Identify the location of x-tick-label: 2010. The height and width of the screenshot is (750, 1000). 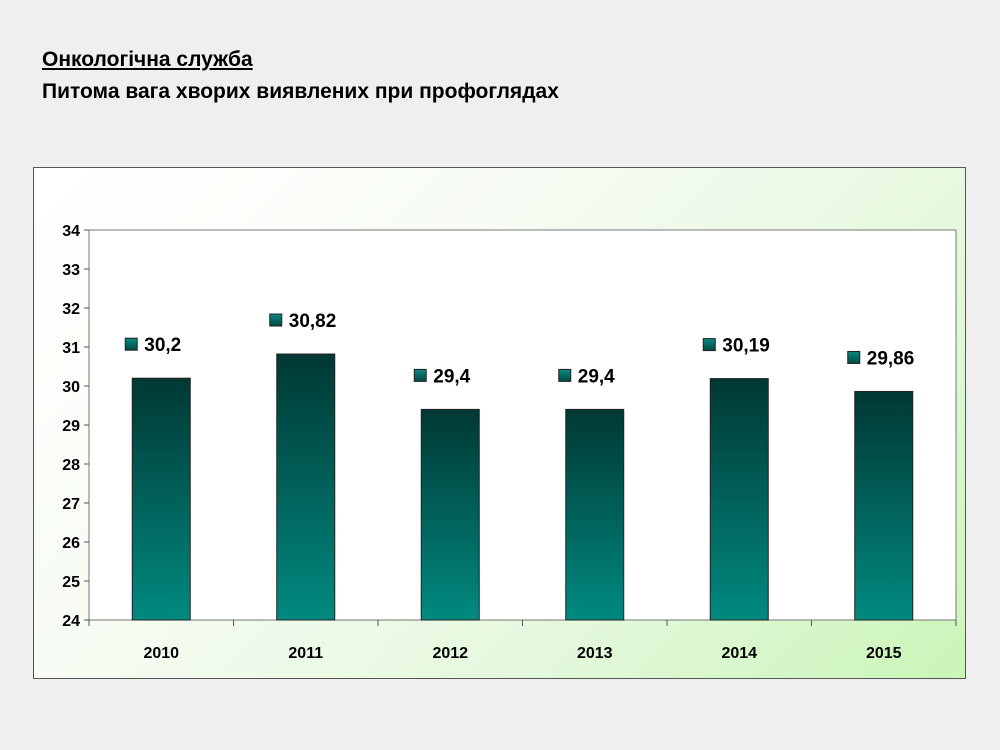
(161, 653).